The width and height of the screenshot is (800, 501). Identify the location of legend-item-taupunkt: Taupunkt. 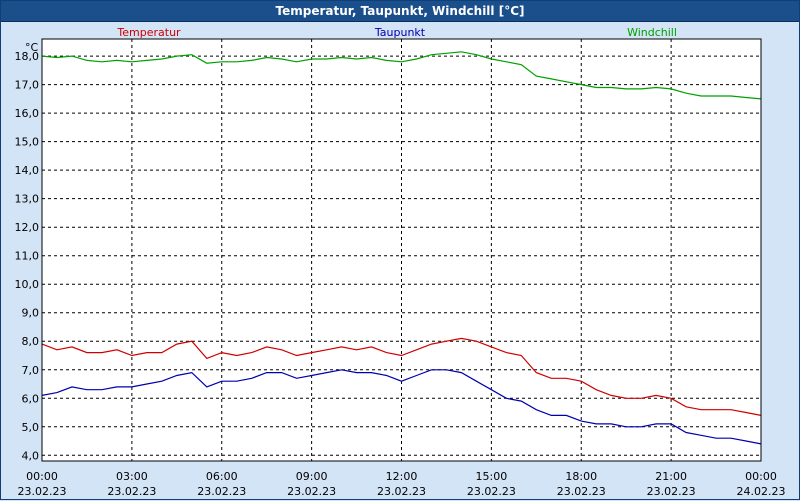
(400, 32).